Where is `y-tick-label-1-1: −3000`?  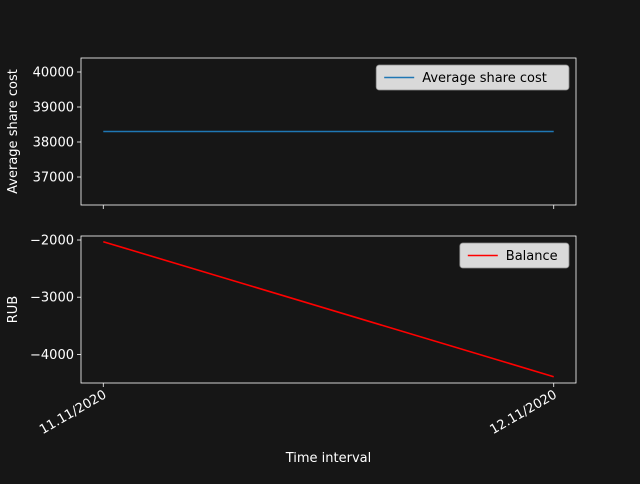
y-tick-label-1-1: −3000 is located at coordinates (52, 298).